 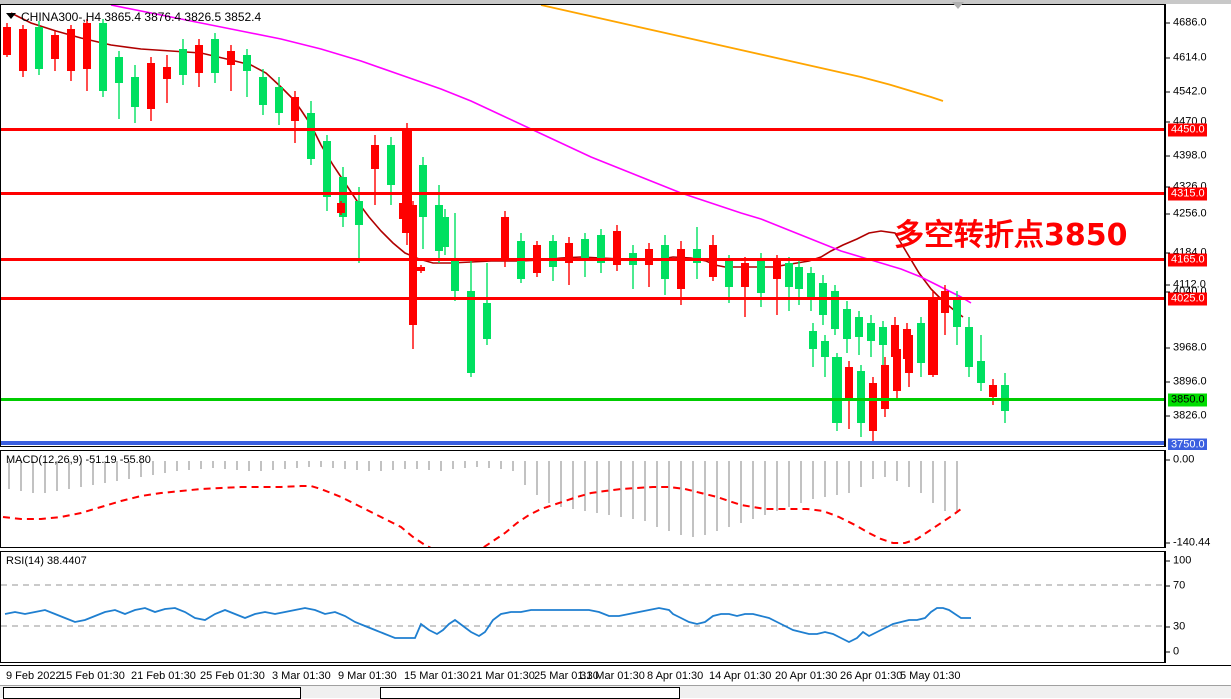 What do you see at coordinates (1186, 285) in the screenshot?
I see `axis-tick: 4112.0` at bounding box center [1186, 285].